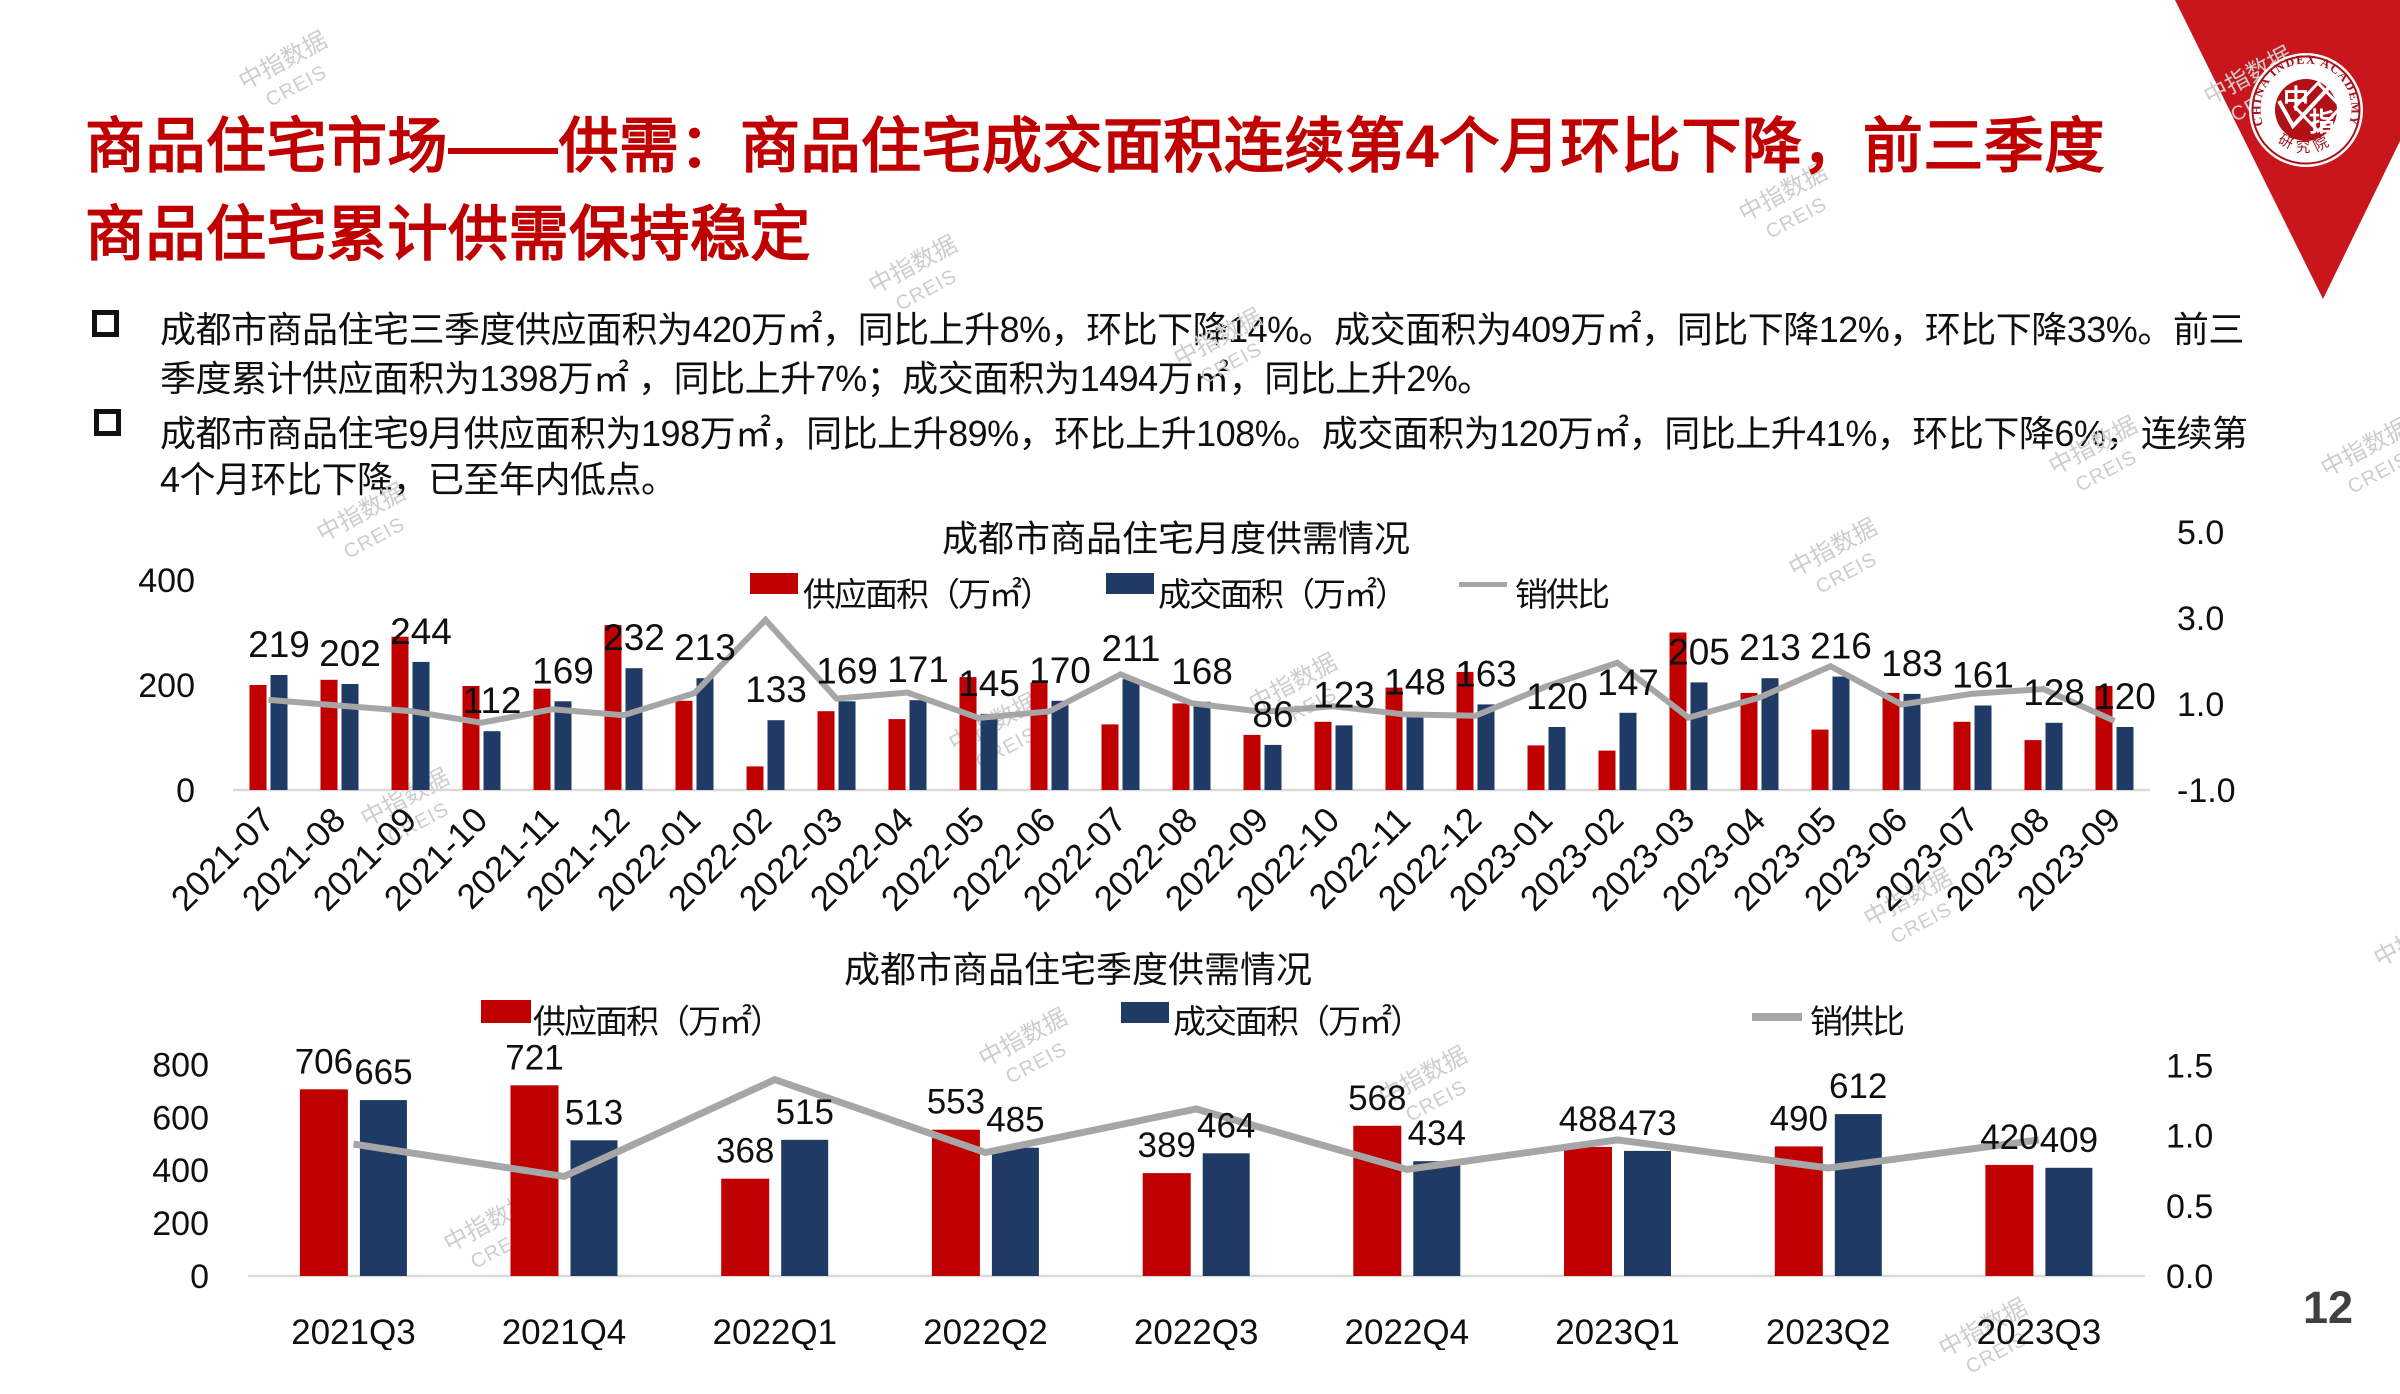  Describe the element at coordinates (634, 637) in the screenshot. I see `svg-text: 232` at that location.